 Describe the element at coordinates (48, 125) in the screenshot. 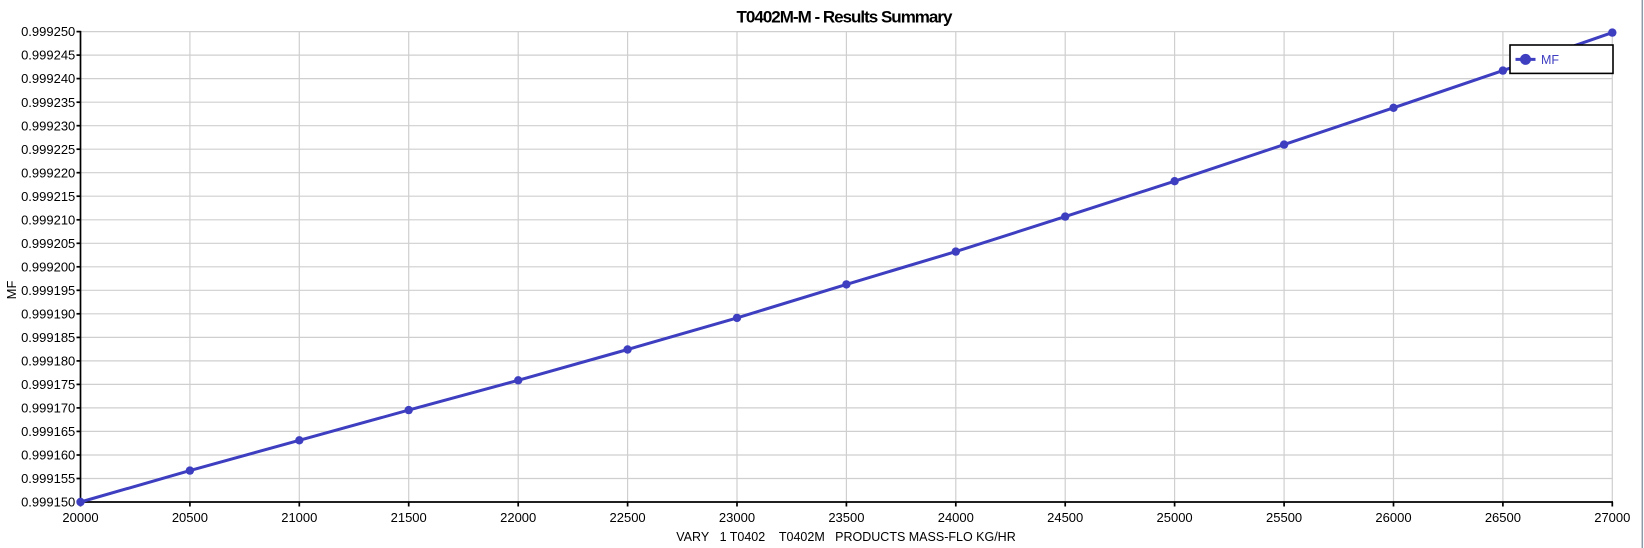

I see `svg-text: 0.999230` at that location.